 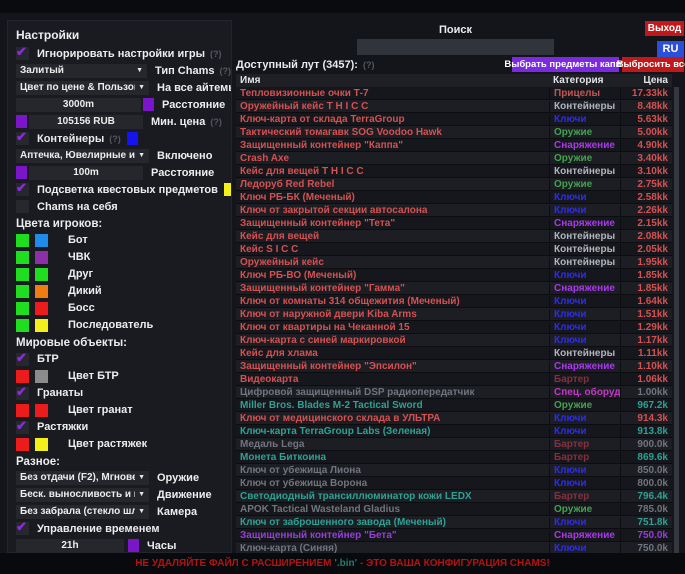 I want to click on all-items-label: На все айтемы, so click(x=194, y=87).